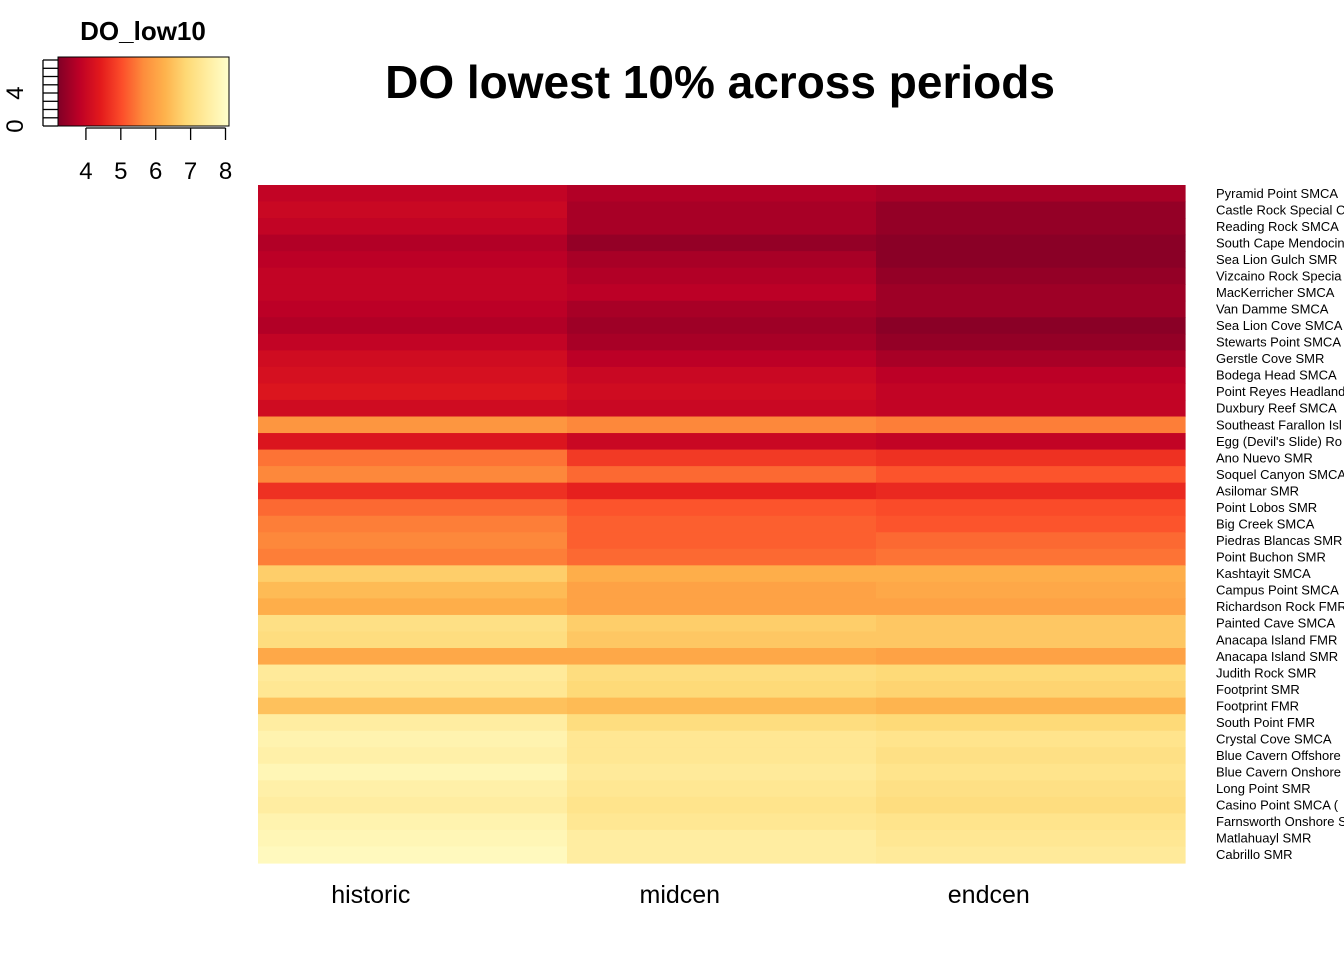  Describe the element at coordinates (1279, 540) in the screenshot. I see `row-label: Piedras Blancas SMR` at that location.